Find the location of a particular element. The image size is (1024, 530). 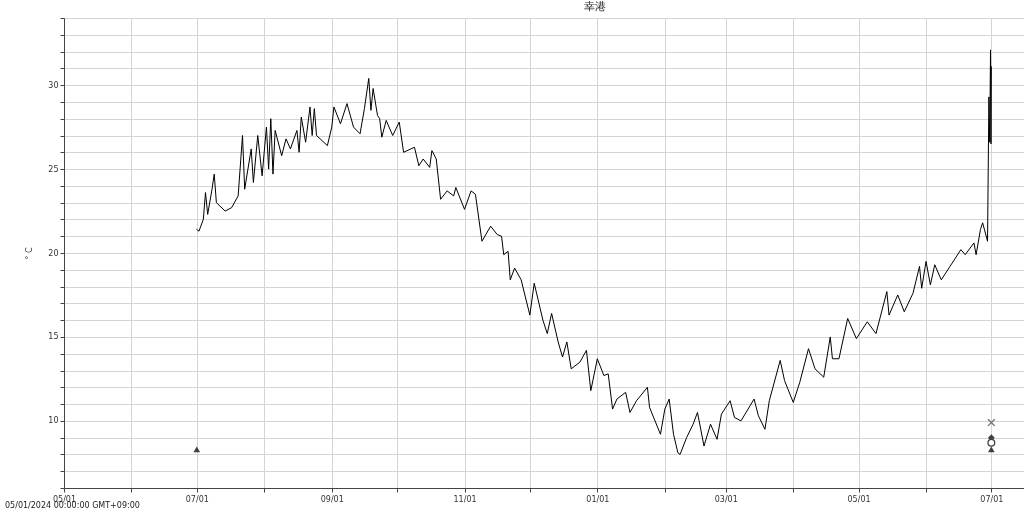

y-tick-label: 10 is located at coordinates (53, 421).